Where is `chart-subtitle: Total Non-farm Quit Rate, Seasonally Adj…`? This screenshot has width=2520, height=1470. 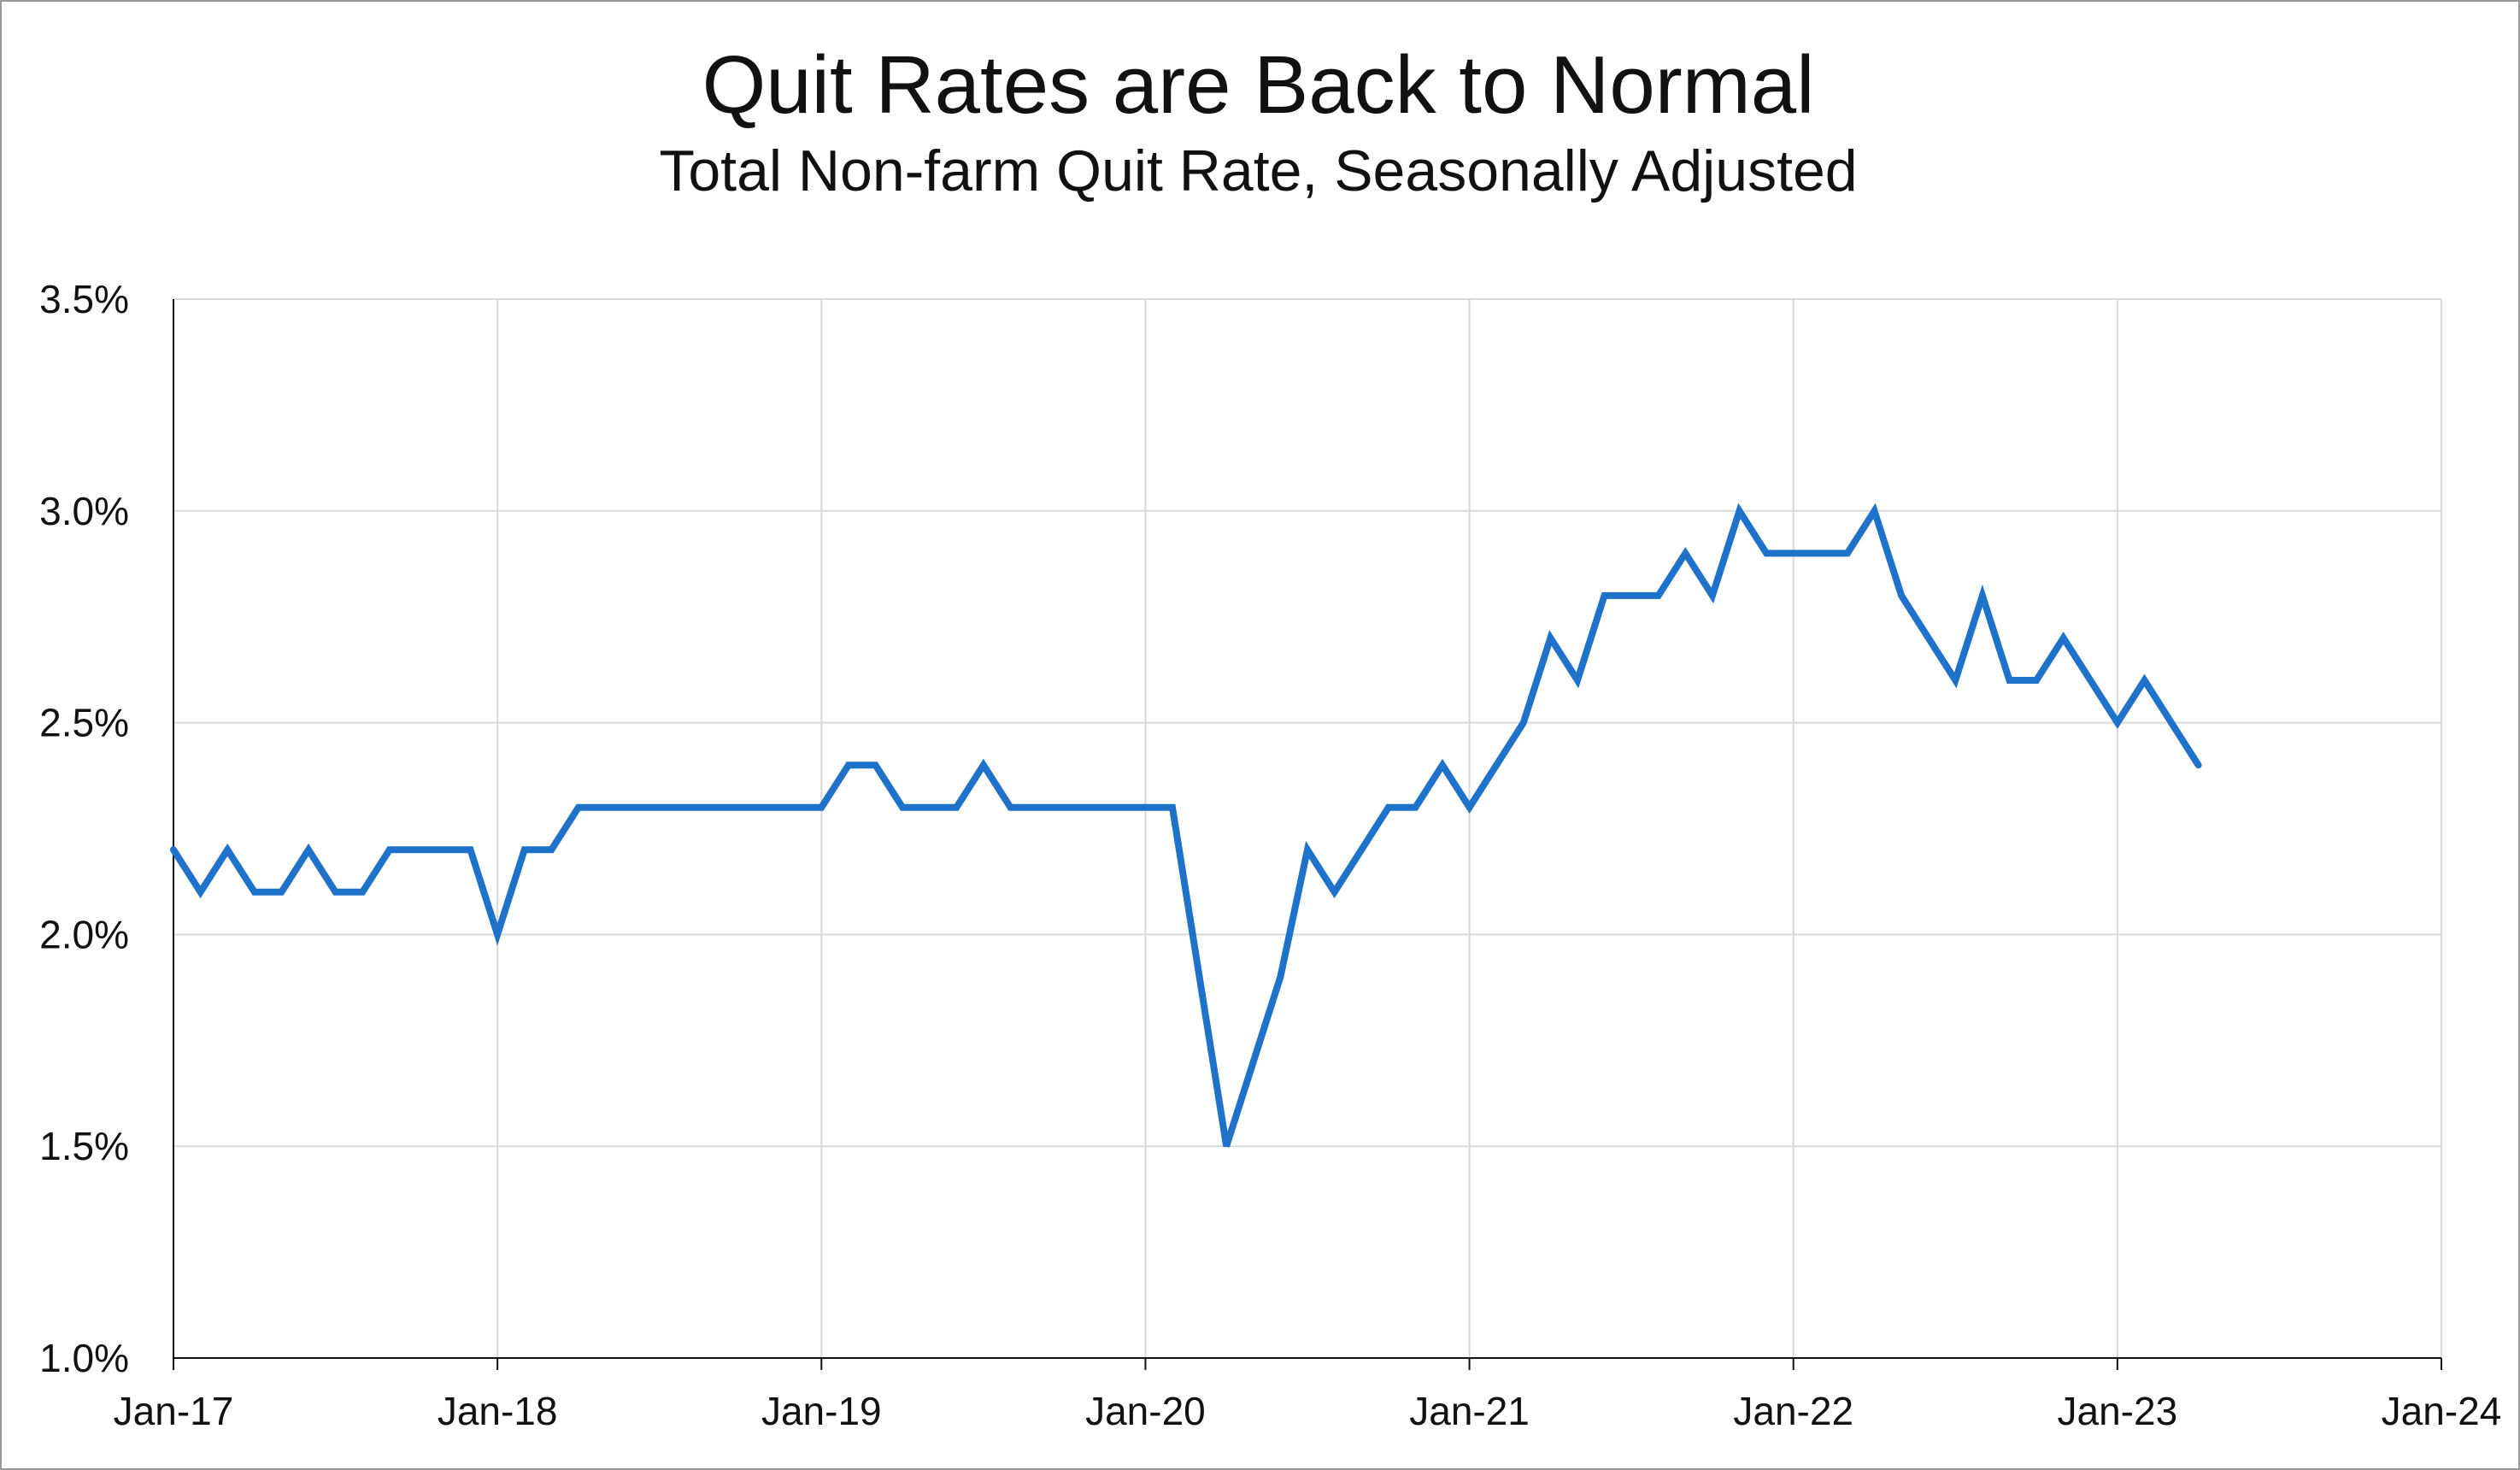
chart-subtitle: Total Non-farm Quit Rate, Seasonally Adj… is located at coordinates (1258, 170).